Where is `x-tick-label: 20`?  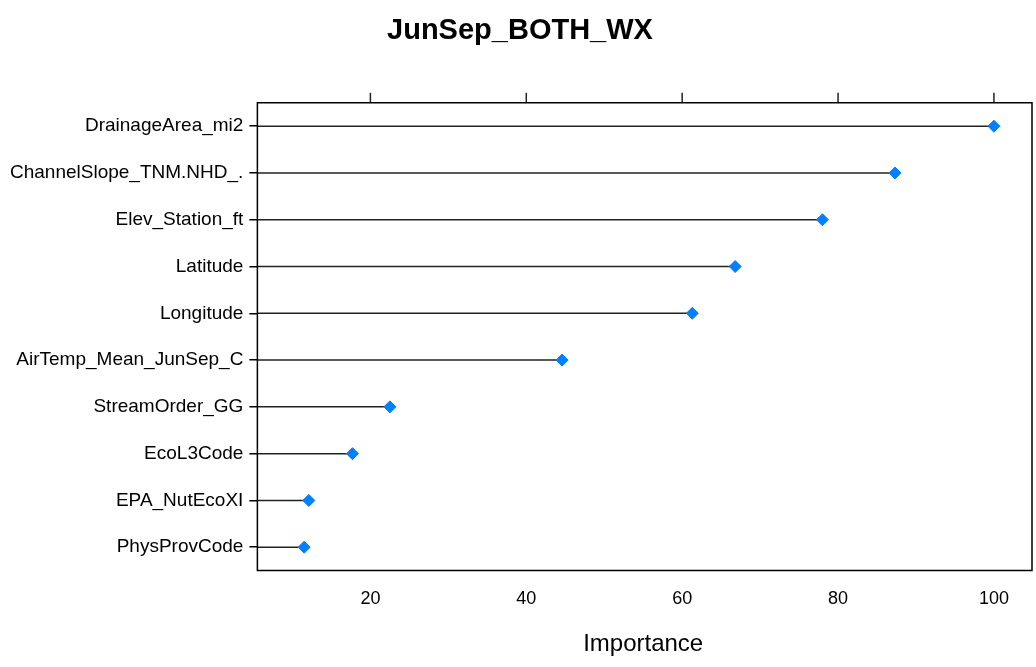
x-tick-label: 20 is located at coordinates (370, 598).